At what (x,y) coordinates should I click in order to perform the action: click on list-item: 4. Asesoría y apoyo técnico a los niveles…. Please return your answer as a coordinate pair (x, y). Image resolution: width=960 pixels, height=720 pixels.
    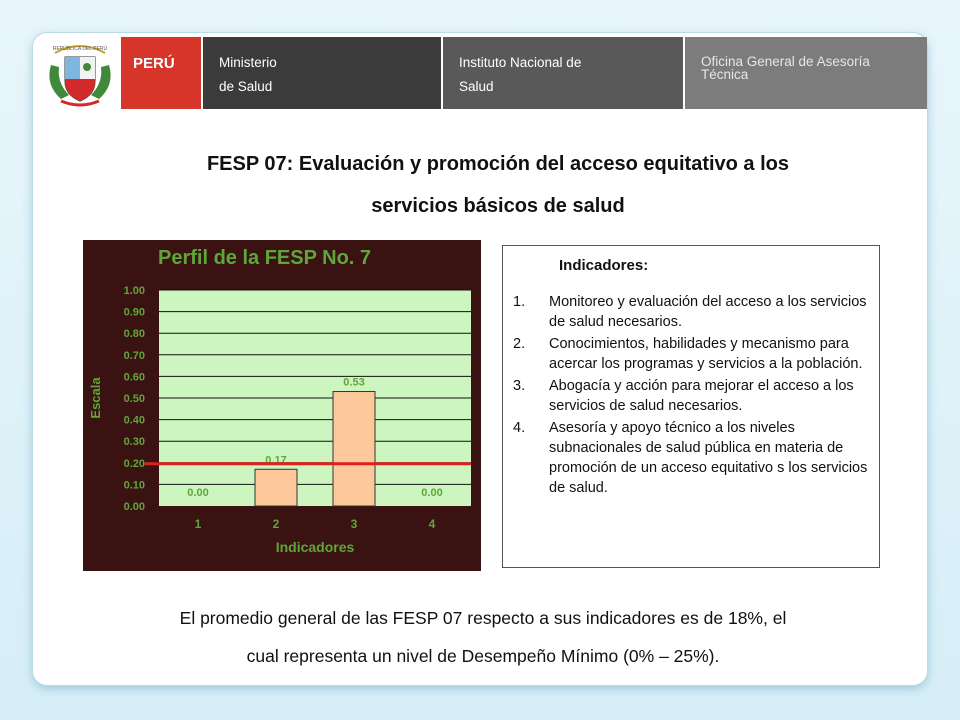
    Looking at the image, I should click on (693, 458).